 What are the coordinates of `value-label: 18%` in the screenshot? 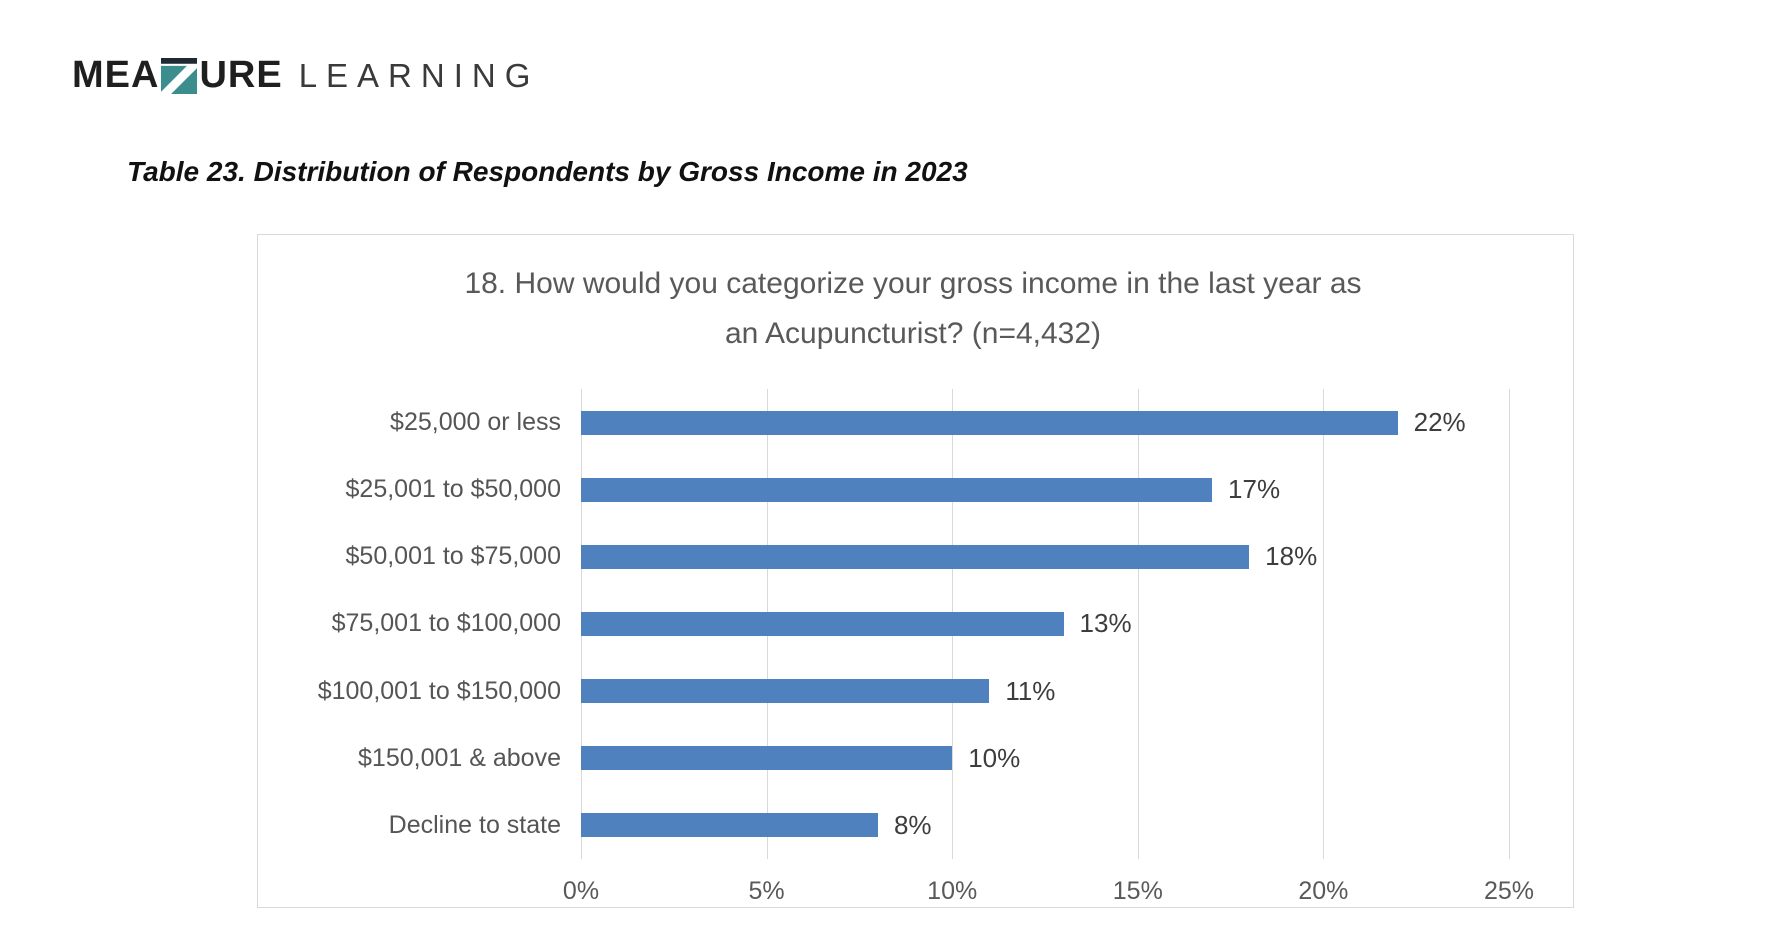 It's located at (1291, 556).